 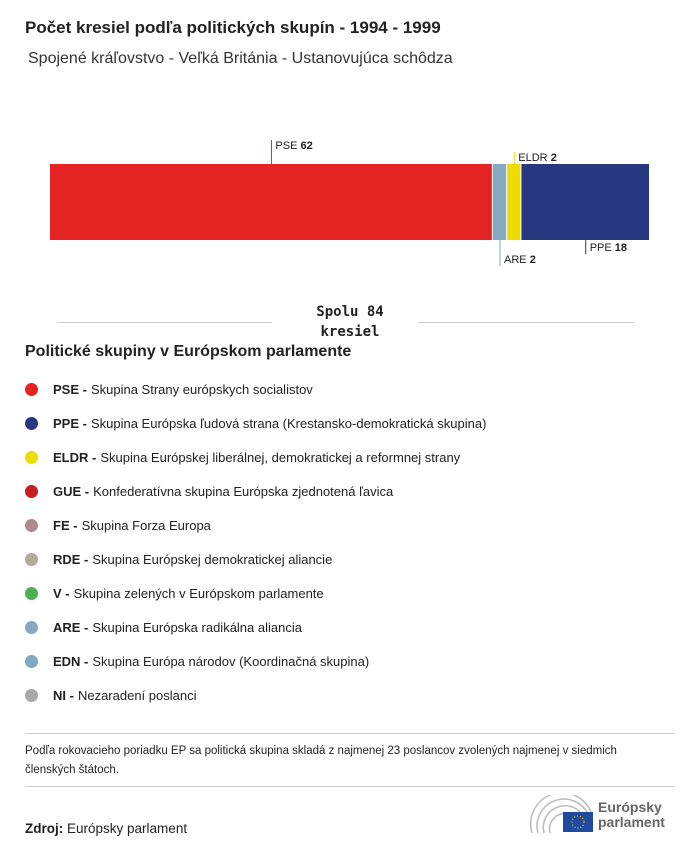 What do you see at coordinates (127, 828) in the screenshot?
I see `source-value: Európsky parlament` at bounding box center [127, 828].